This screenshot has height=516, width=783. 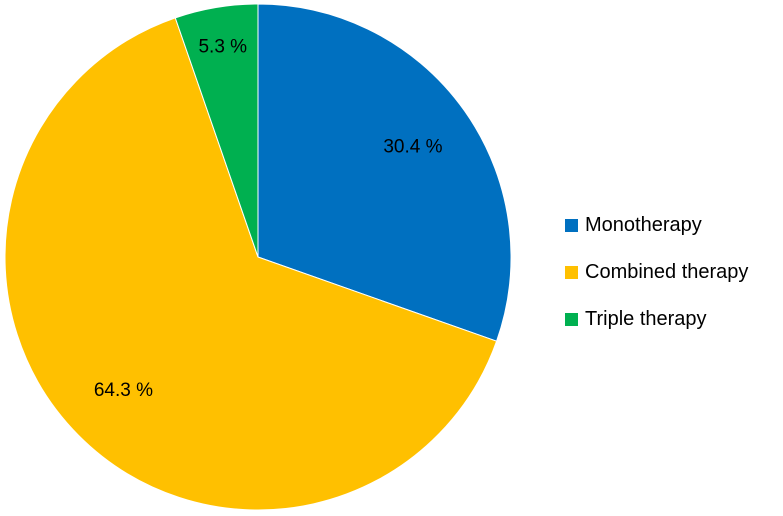 I want to click on legend-item-combined-therapy: Combined therapy, so click(x=672, y=272).